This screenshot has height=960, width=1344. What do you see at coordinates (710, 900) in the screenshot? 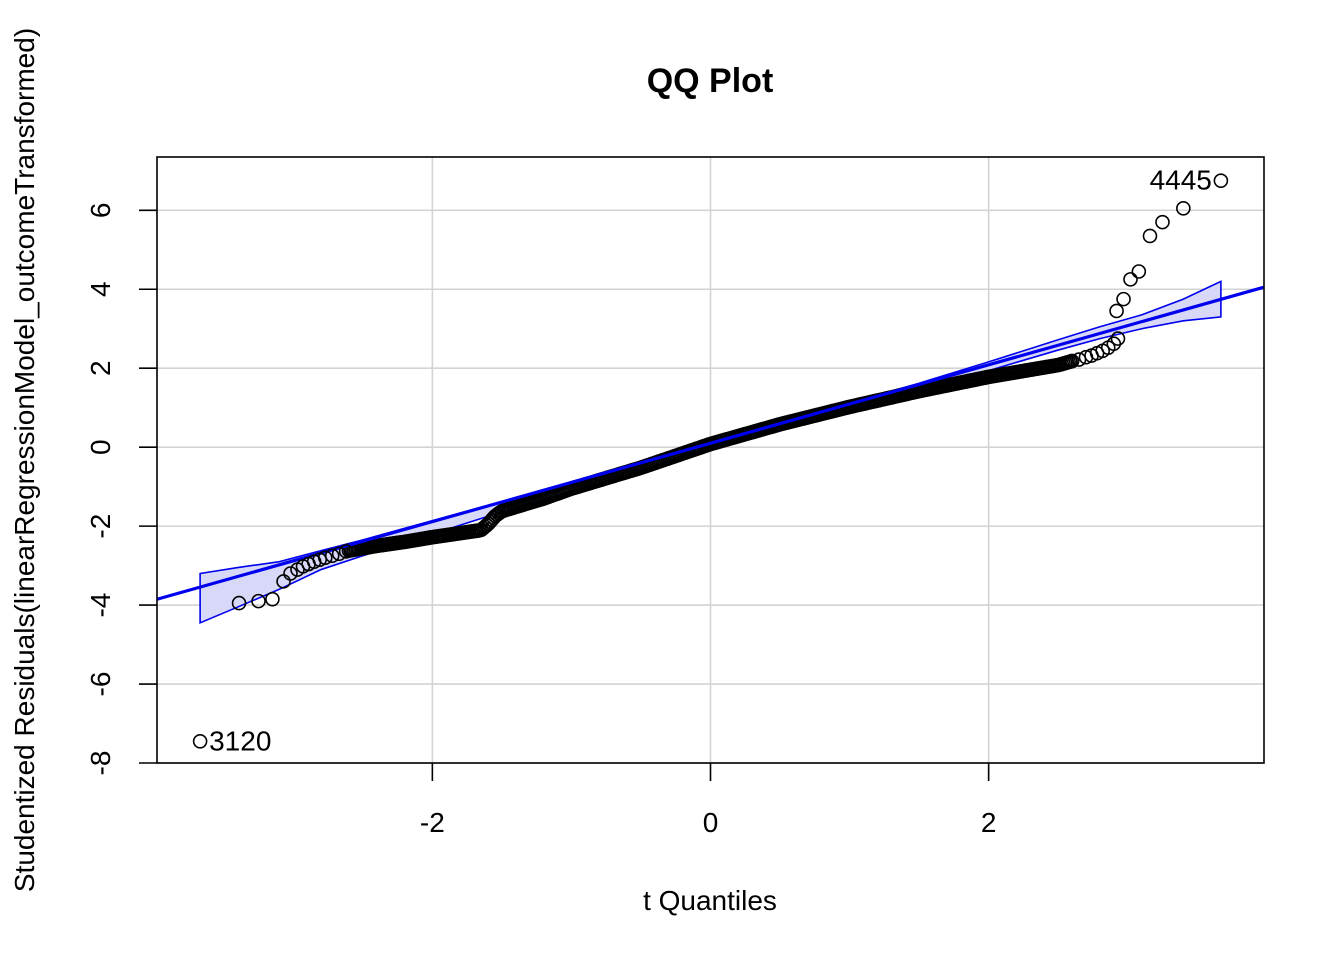
I see `x-axis-label: t Quantiles` at bounding box center [710, 900].